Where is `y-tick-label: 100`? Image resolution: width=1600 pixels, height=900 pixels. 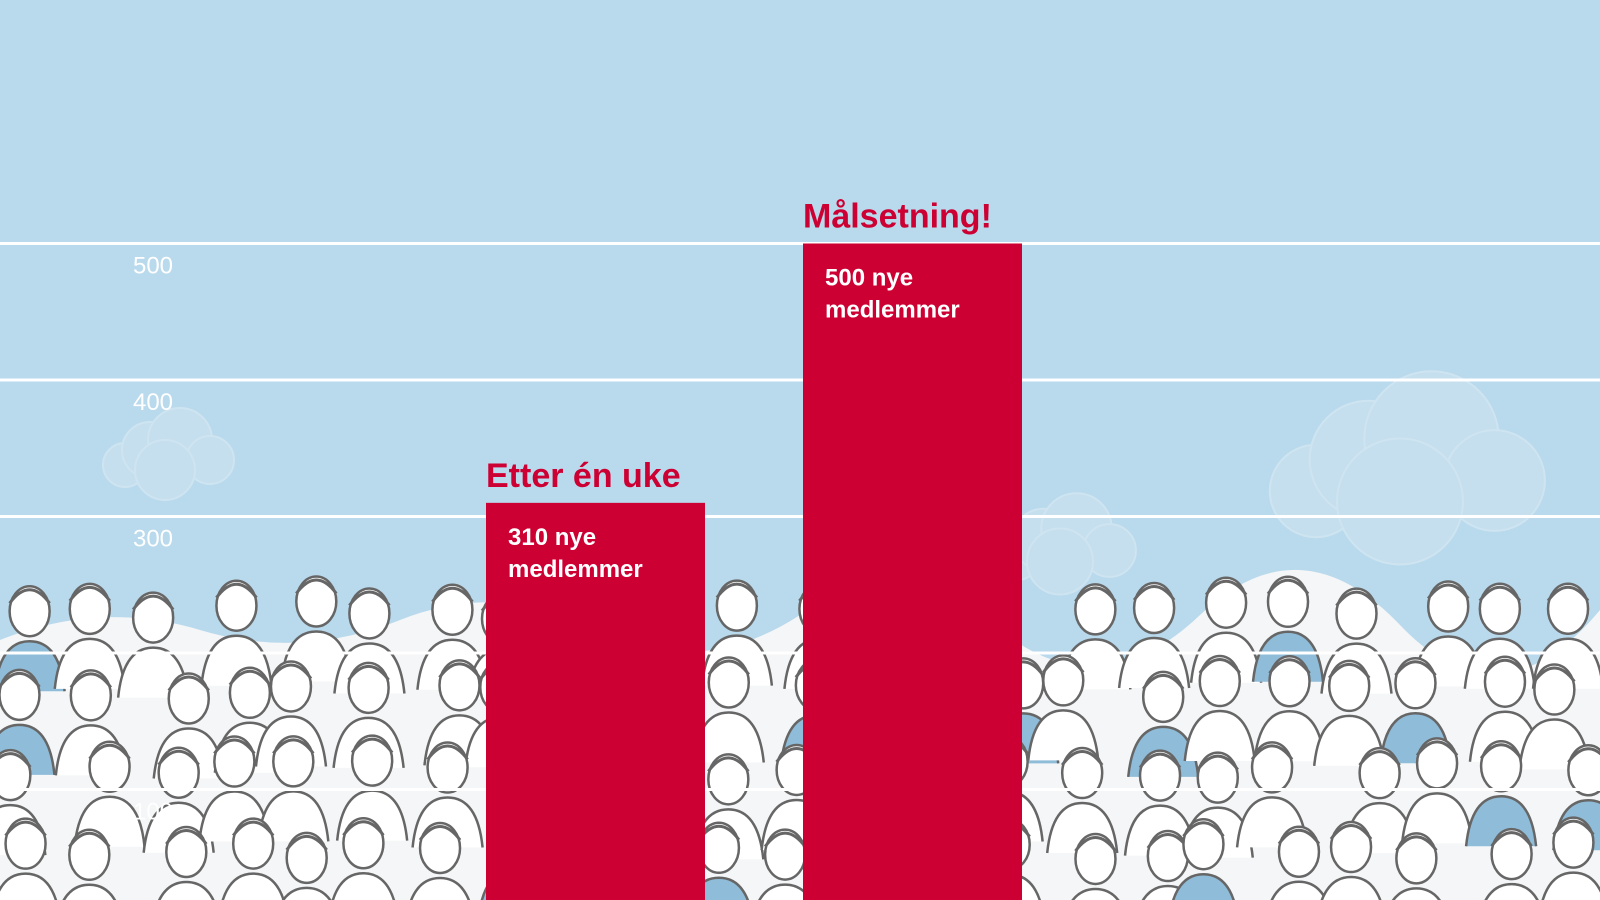
y-tick-label: 100 is located at coordinates (153, 812).